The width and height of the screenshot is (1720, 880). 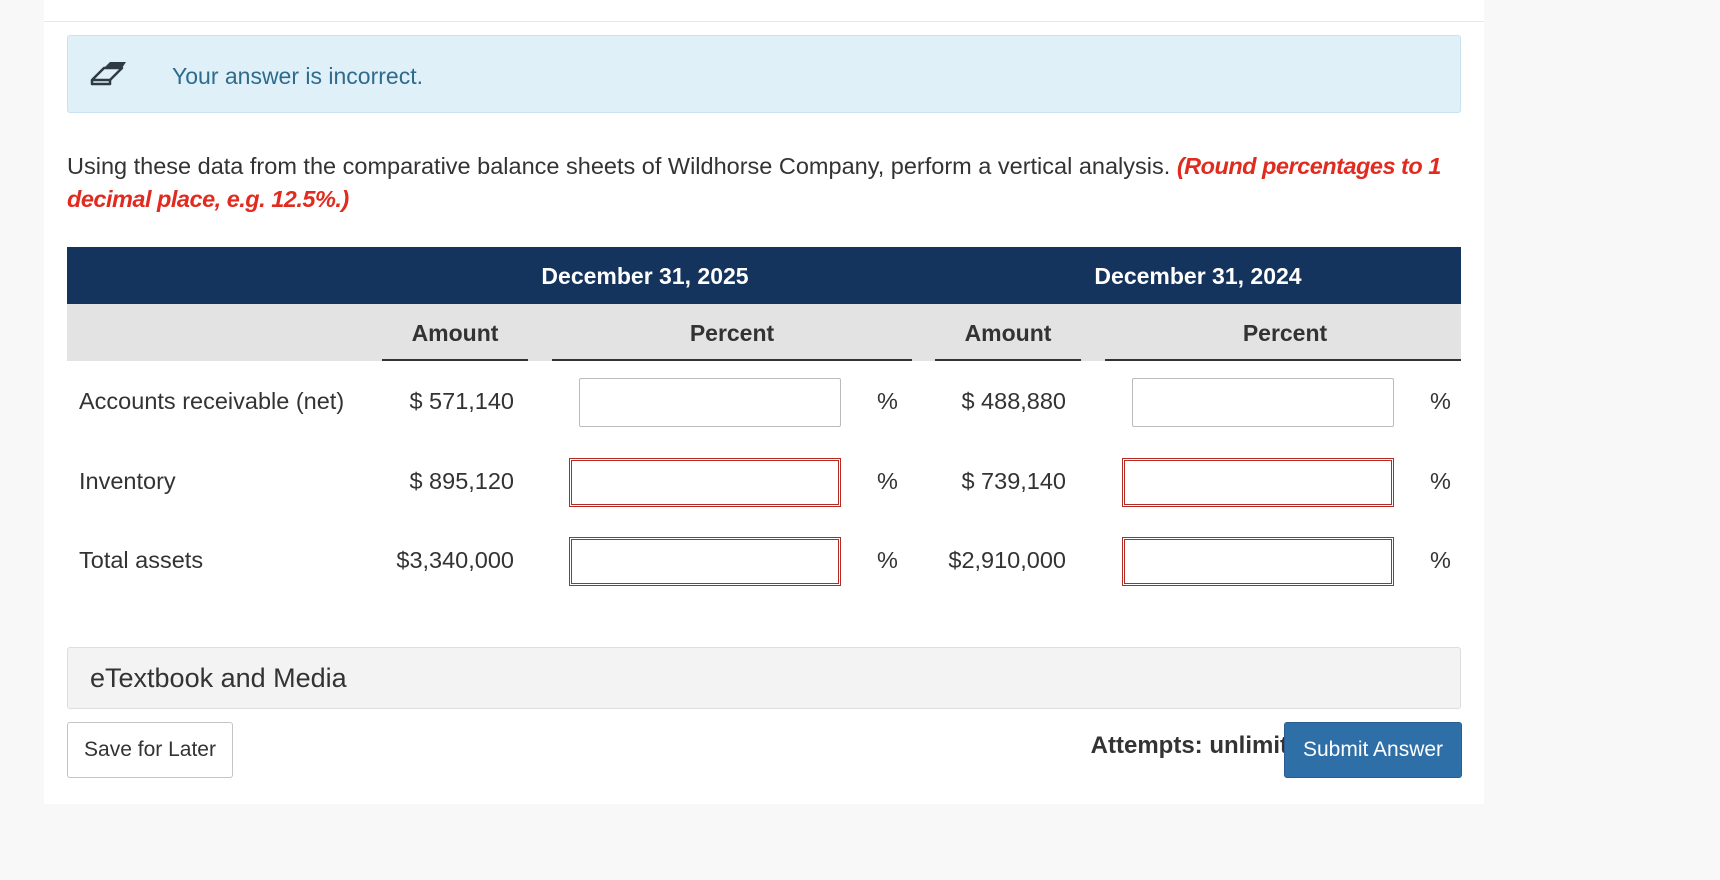 I want to click on column-header-band: Amount Percent Amount Percent, so click(x=764, y=332).